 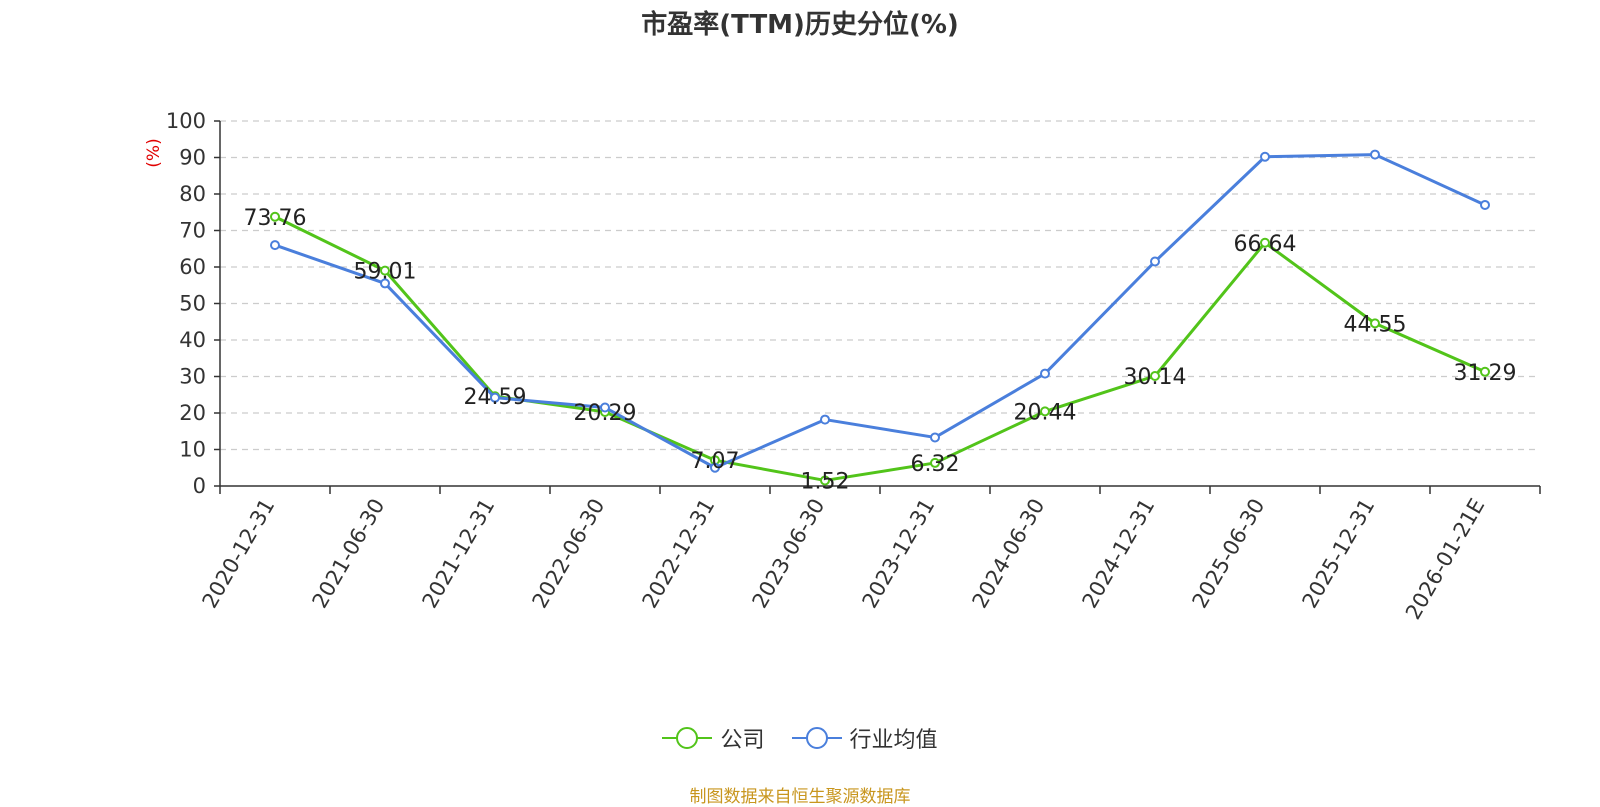 What do you see at coordinates (192, 450) in the screenshot?
I see `y-tick-label: 10` at bounding box center [192, 450].